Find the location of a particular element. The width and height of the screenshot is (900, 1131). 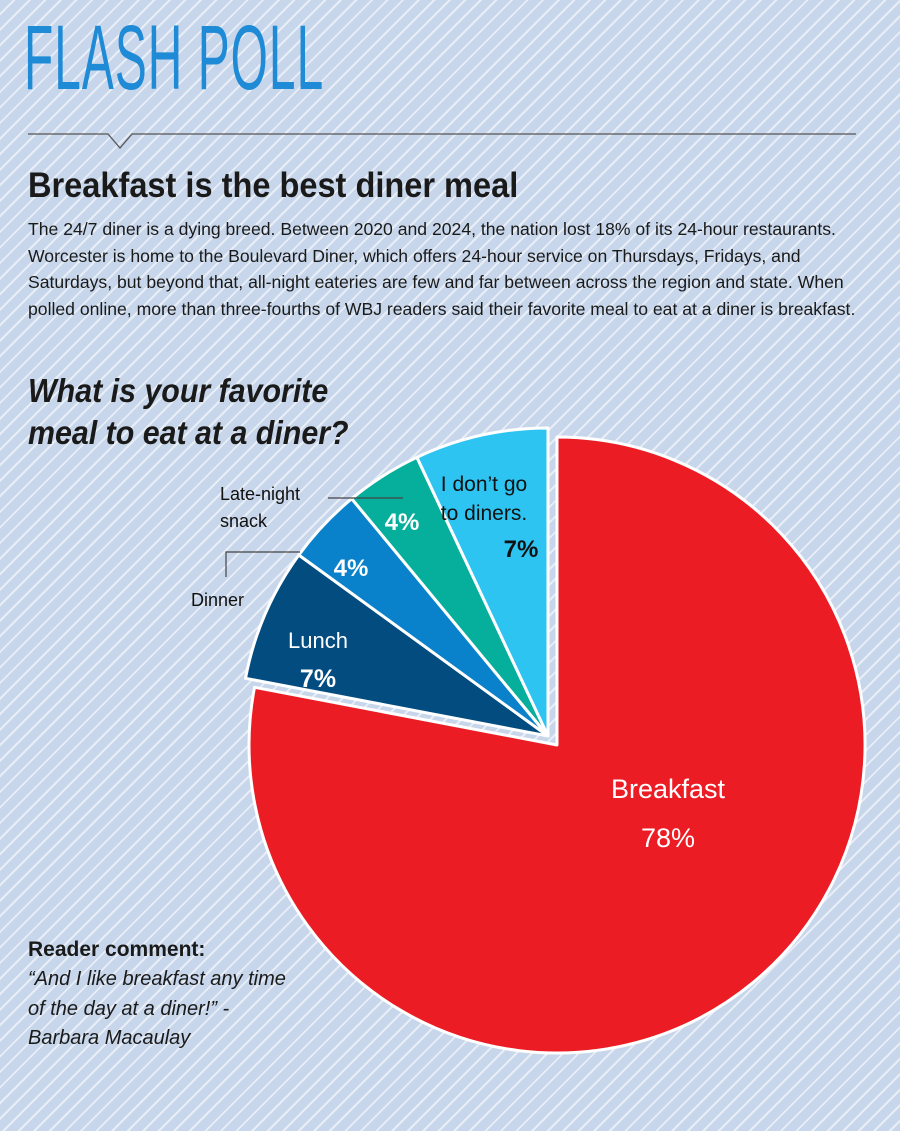

late-night-value-label: 4% is located at coordinates (402, 522).